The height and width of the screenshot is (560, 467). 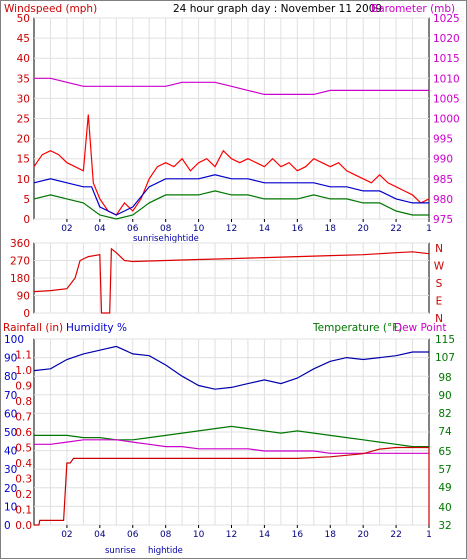 What do you see at coordinates (10, 470) in the screenshot?
I see `humidity-tick-label: 30` at bounding box center [10, 470].